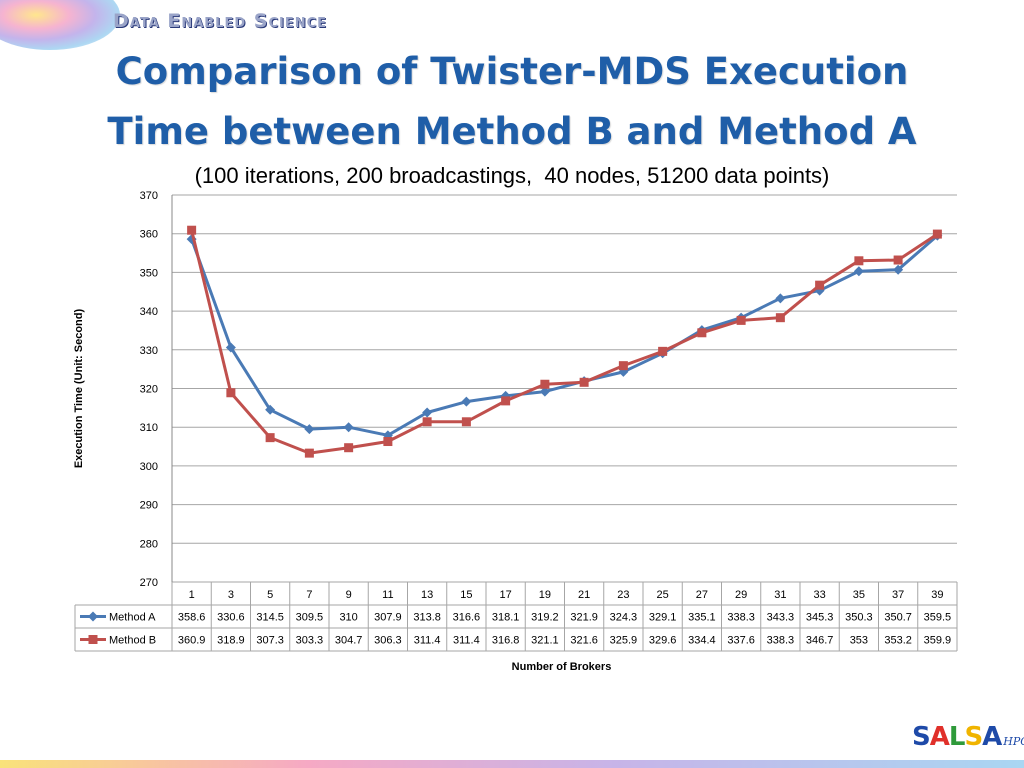 The width and height of the screenshot is (1024, 768). What do you see at coordinates (512, 131) in the screenshot?
I see `slide-title-line-2: Time between Method B and Method A` at bounding box center [512, 131].